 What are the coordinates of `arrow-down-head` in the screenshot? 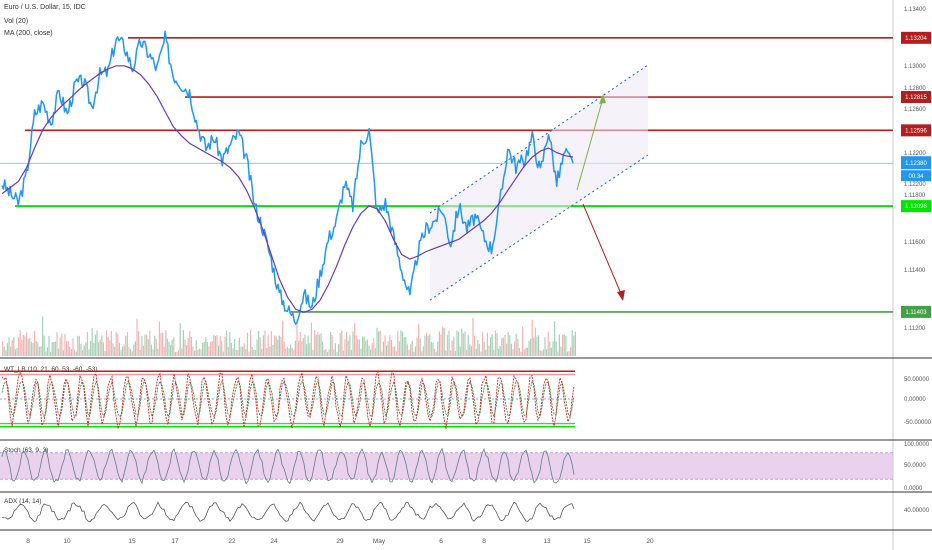 It's located at (621, 295).